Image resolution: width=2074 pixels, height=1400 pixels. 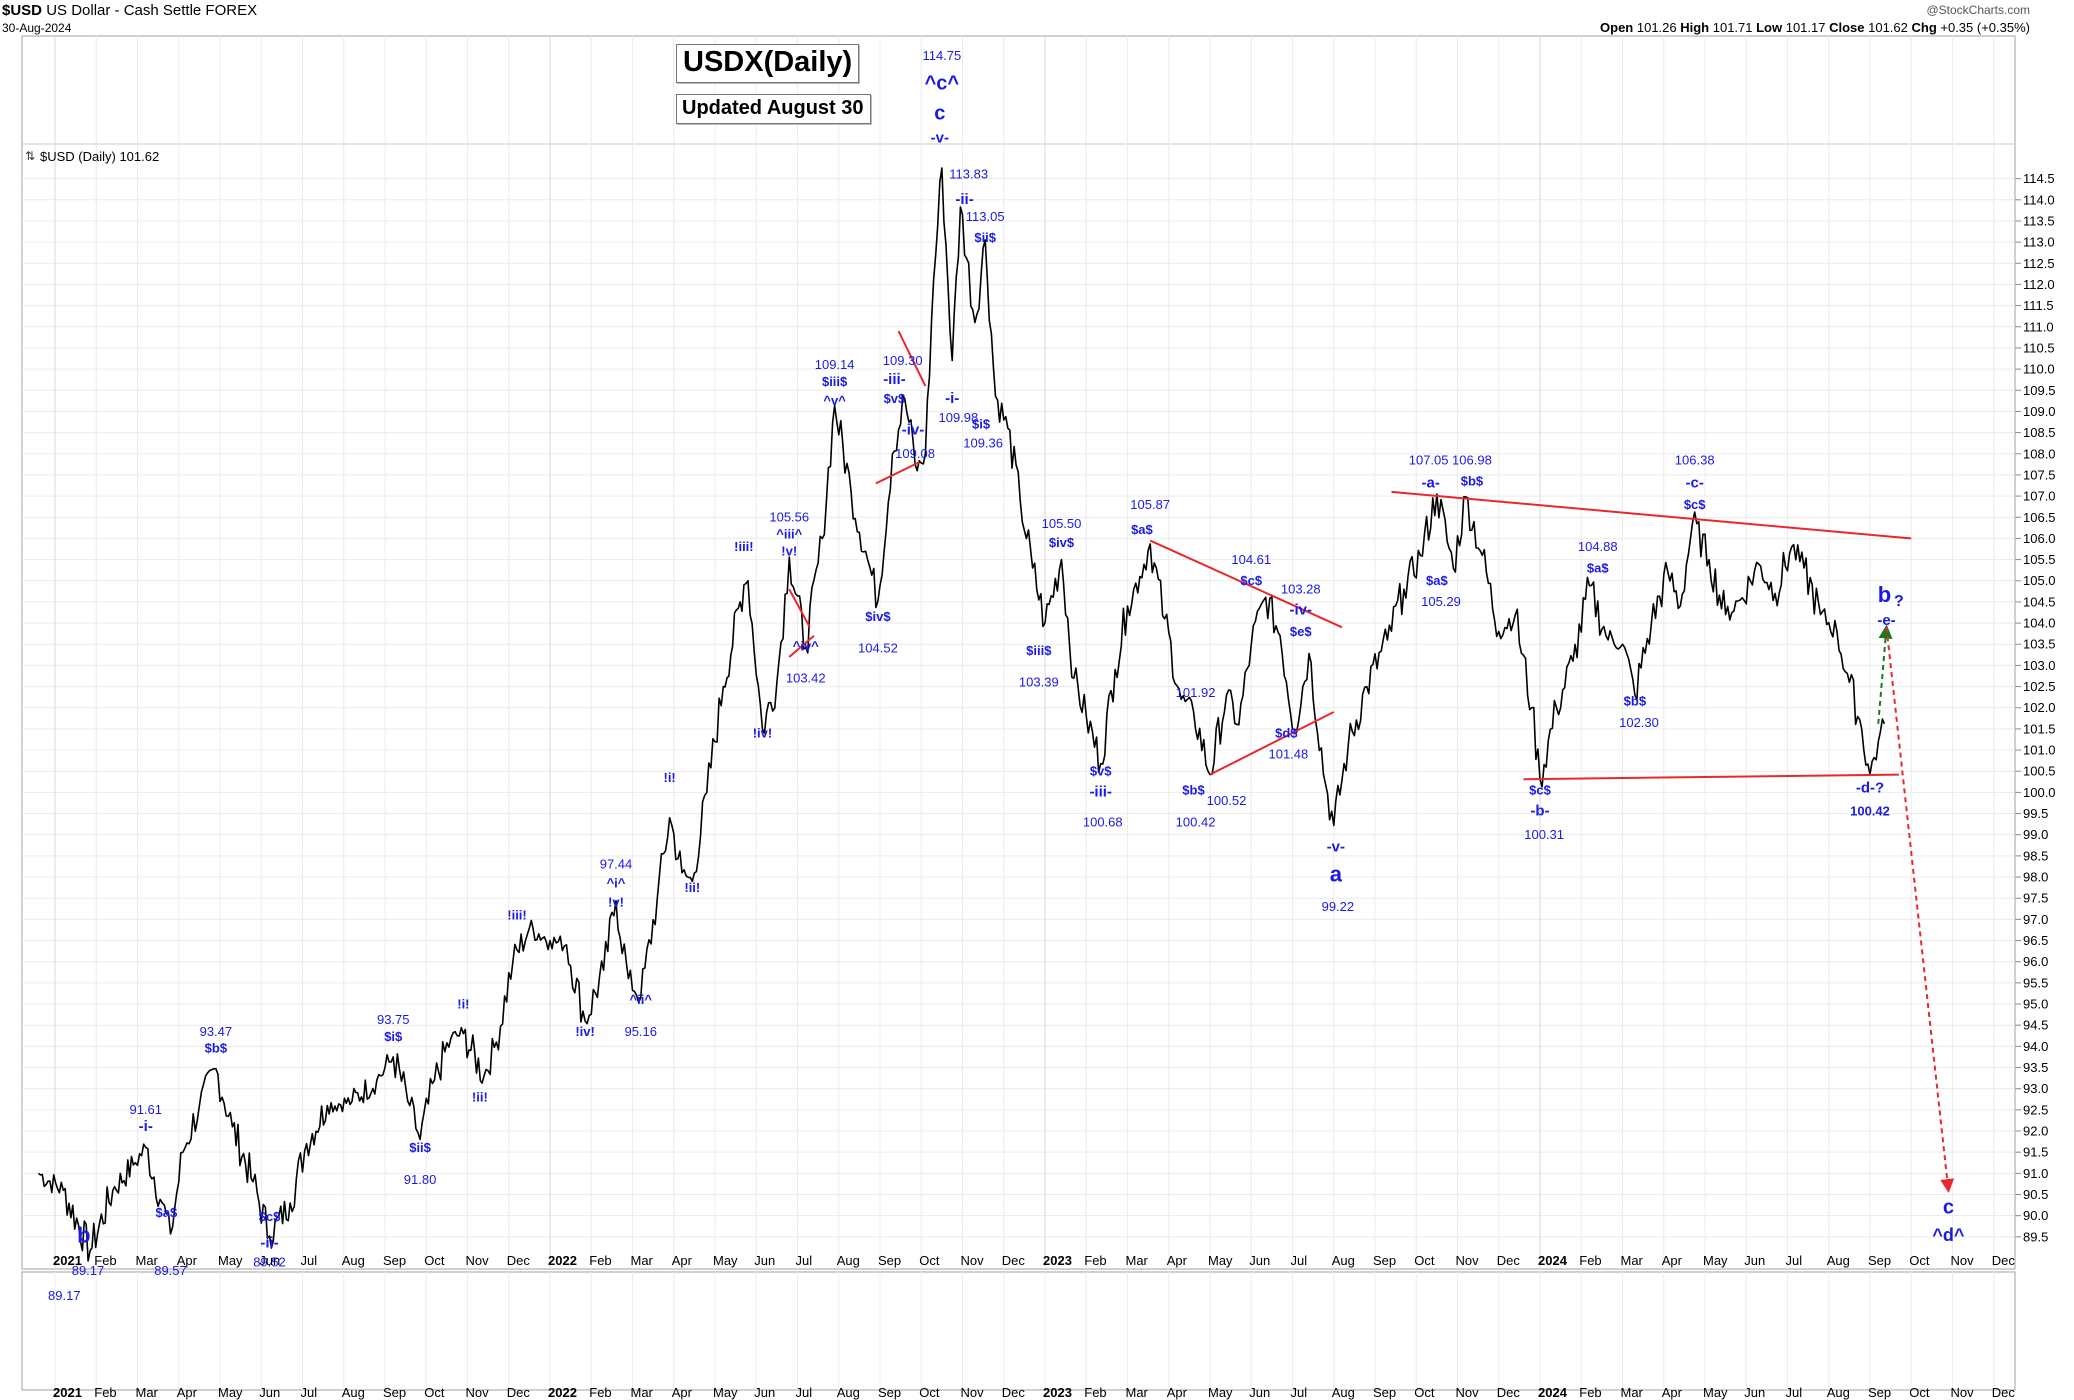 I want to click on wave-label: $iv$, so click(x=878, y=616).